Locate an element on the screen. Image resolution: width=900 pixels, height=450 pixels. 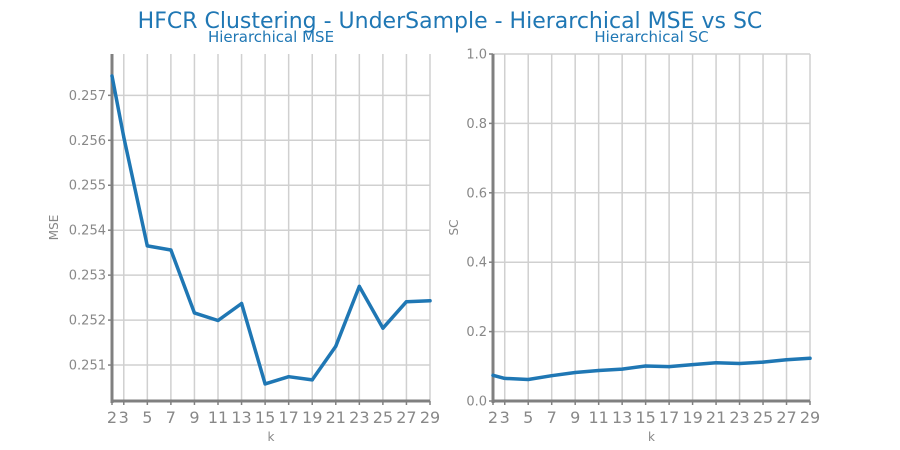
y-tick-label: 0.2 is located at coordinates (476, 332).